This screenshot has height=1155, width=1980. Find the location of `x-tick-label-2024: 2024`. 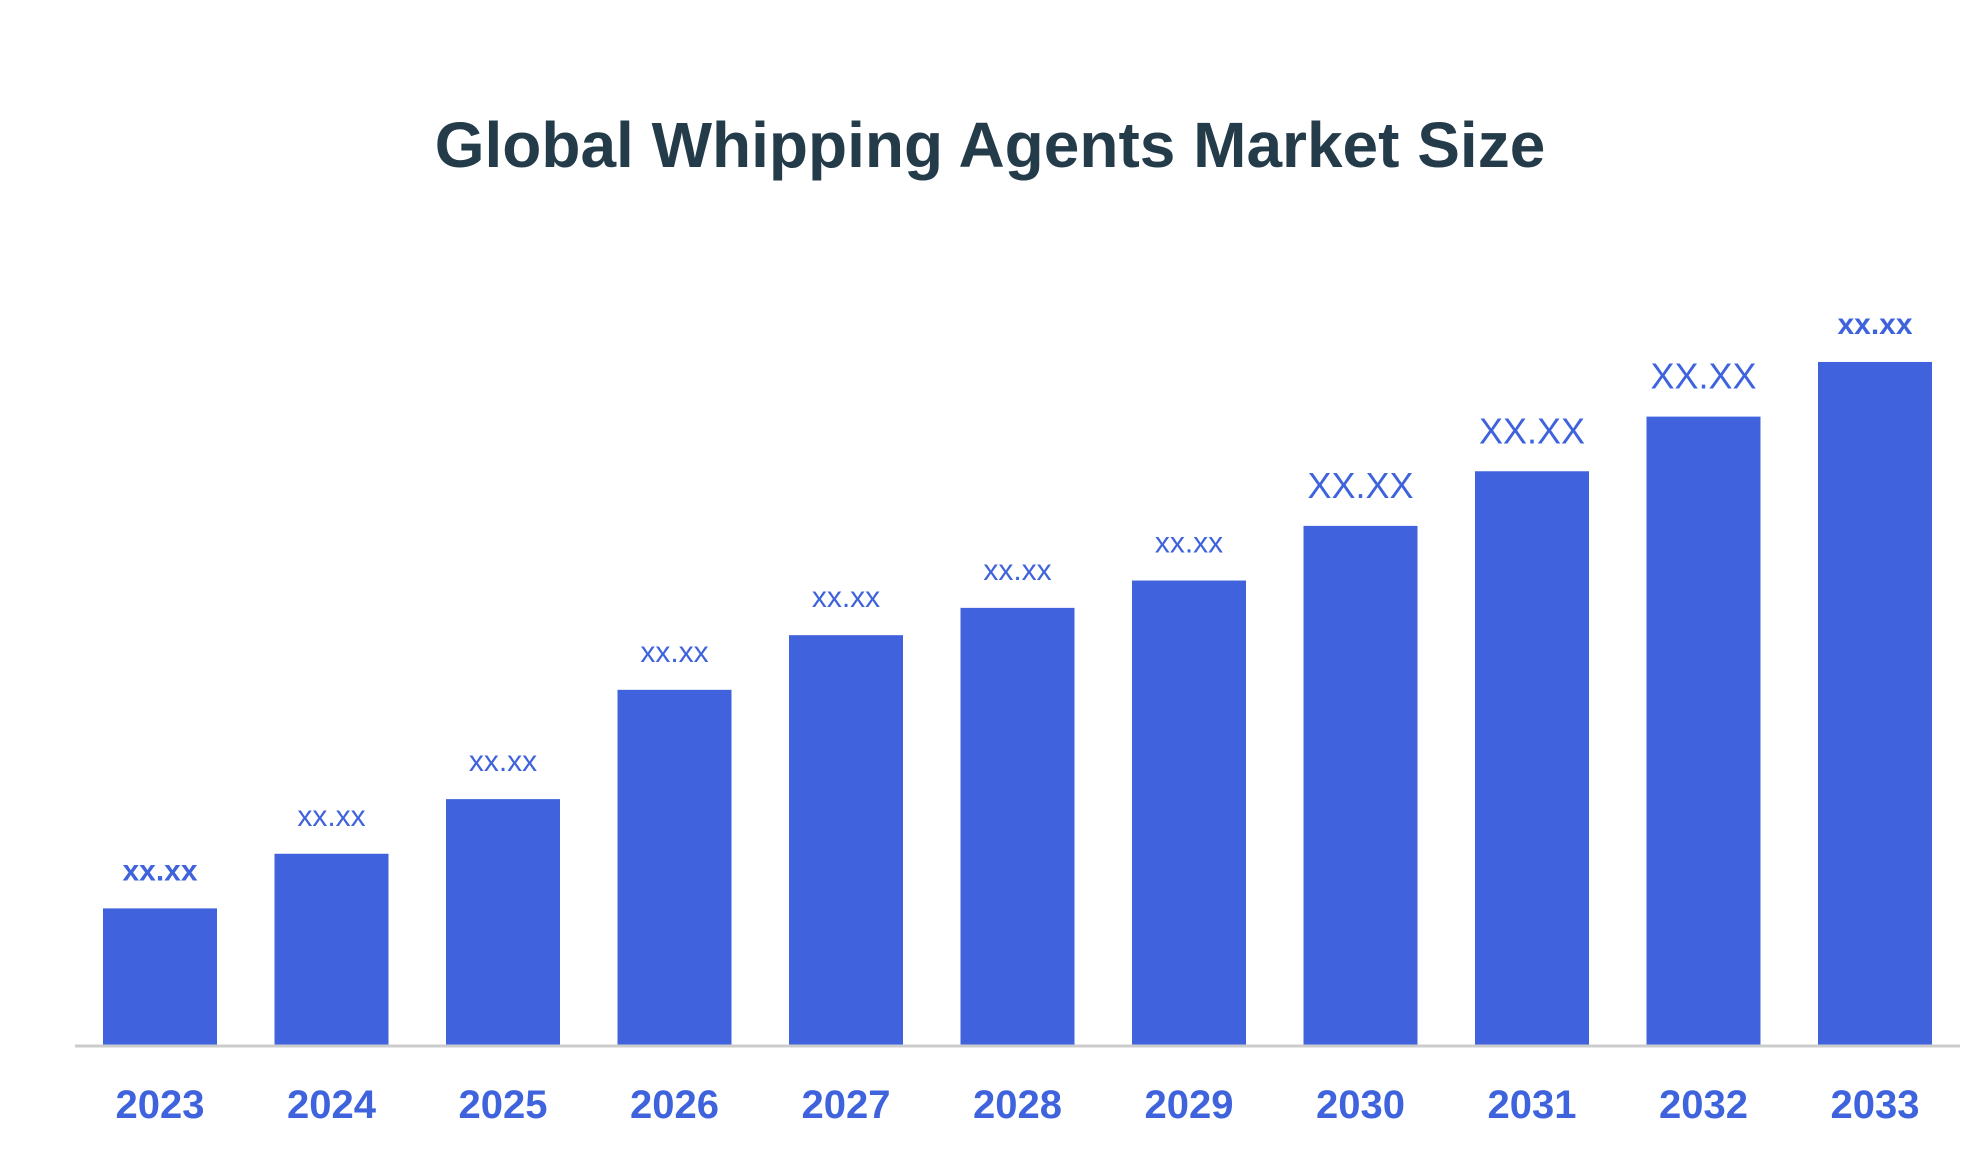

x-tick-label-2024: 2024 is located at coordinates (332, 1105).